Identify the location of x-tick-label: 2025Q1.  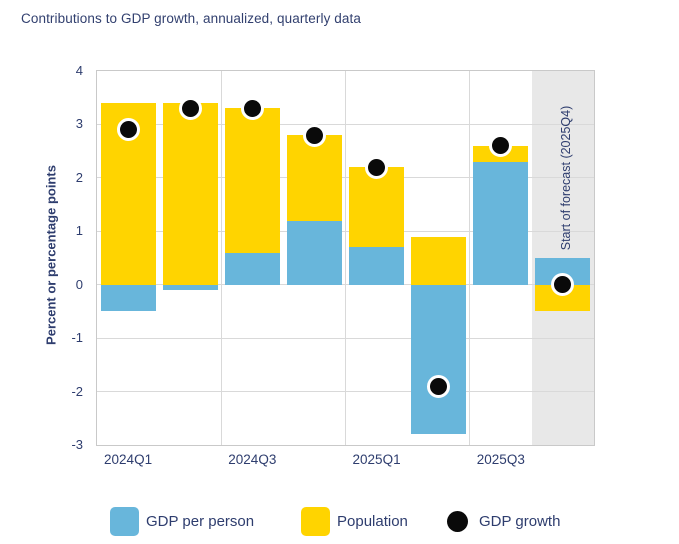
(376, 459).